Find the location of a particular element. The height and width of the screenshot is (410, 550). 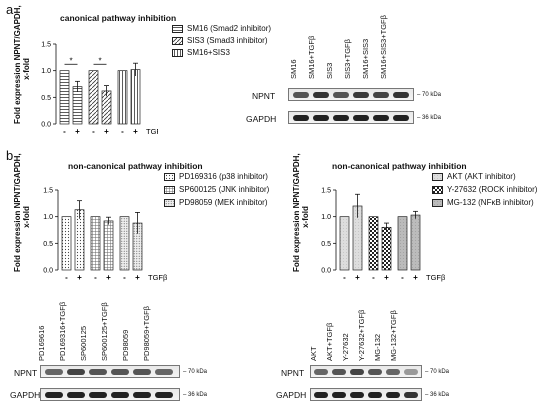

blot-a-npnt-label: NPNT is located at coordinates (264, 96).